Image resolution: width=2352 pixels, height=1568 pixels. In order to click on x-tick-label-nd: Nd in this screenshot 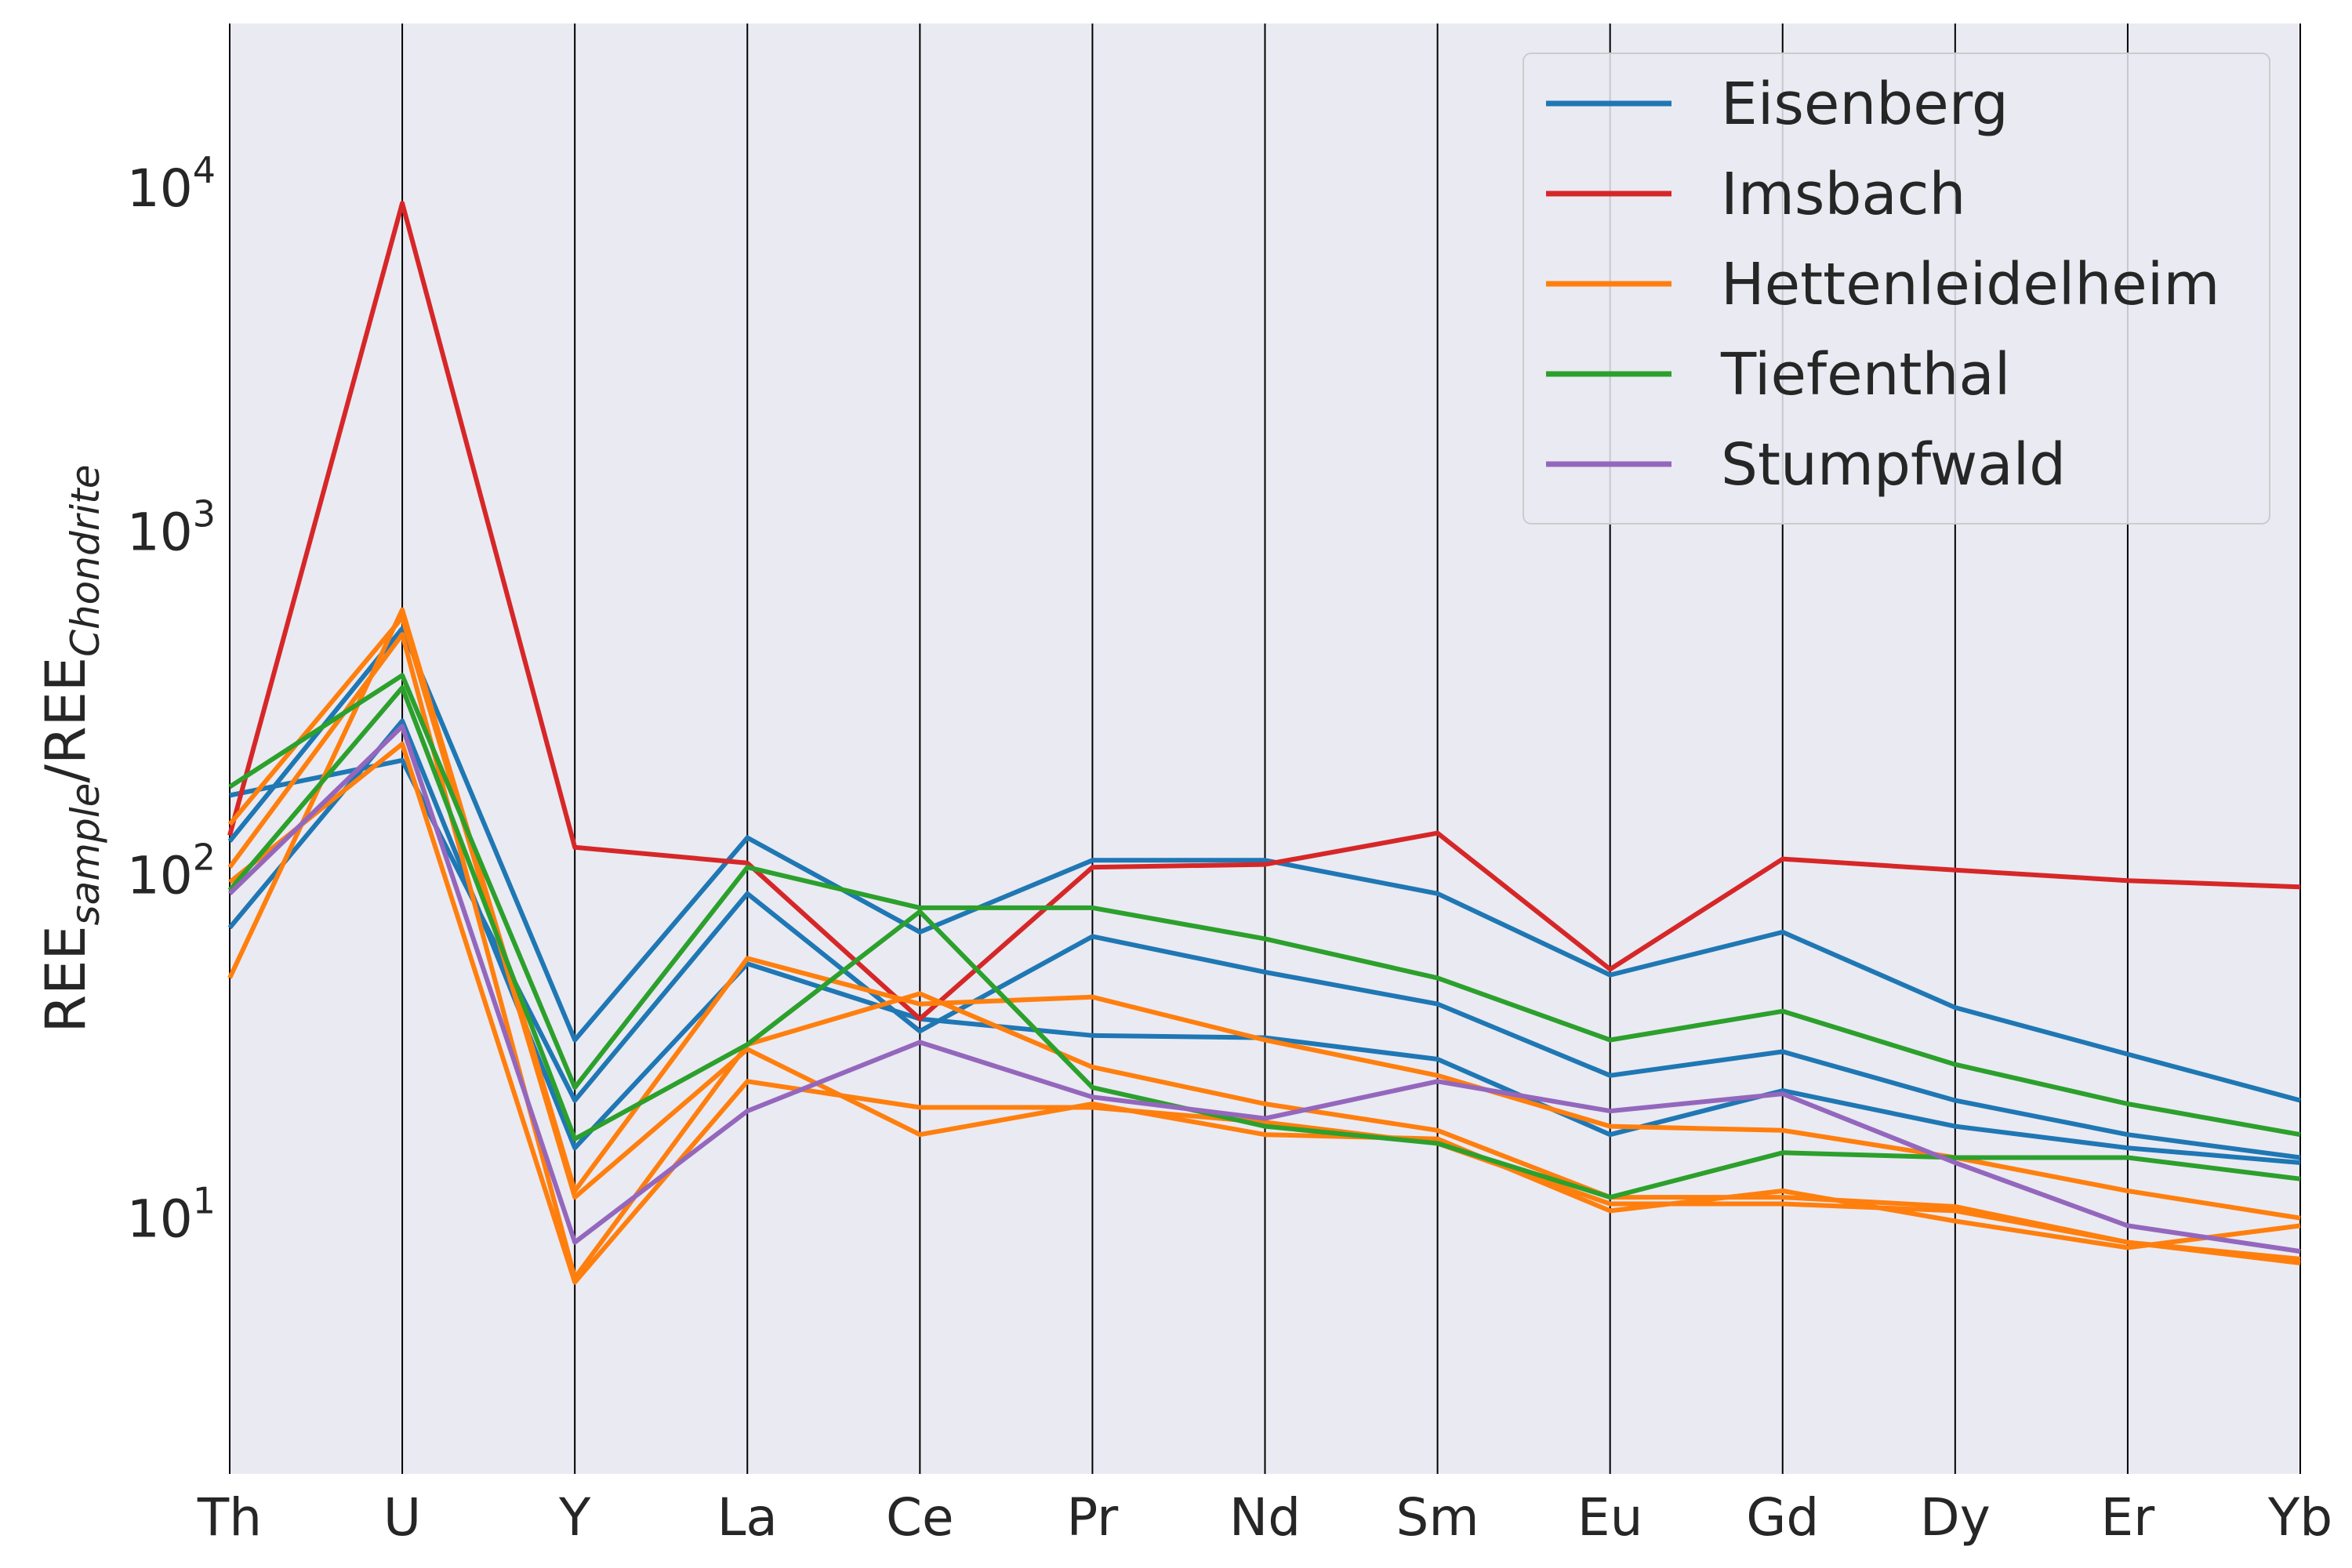, I will do `click(1265, 1517)`.